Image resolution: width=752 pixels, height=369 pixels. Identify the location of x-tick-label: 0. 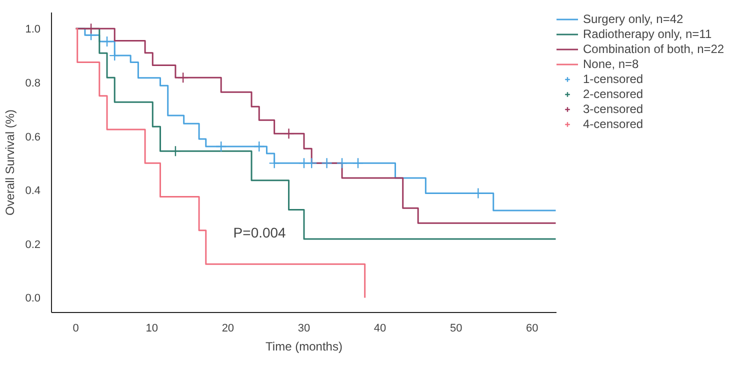
(75, 328).